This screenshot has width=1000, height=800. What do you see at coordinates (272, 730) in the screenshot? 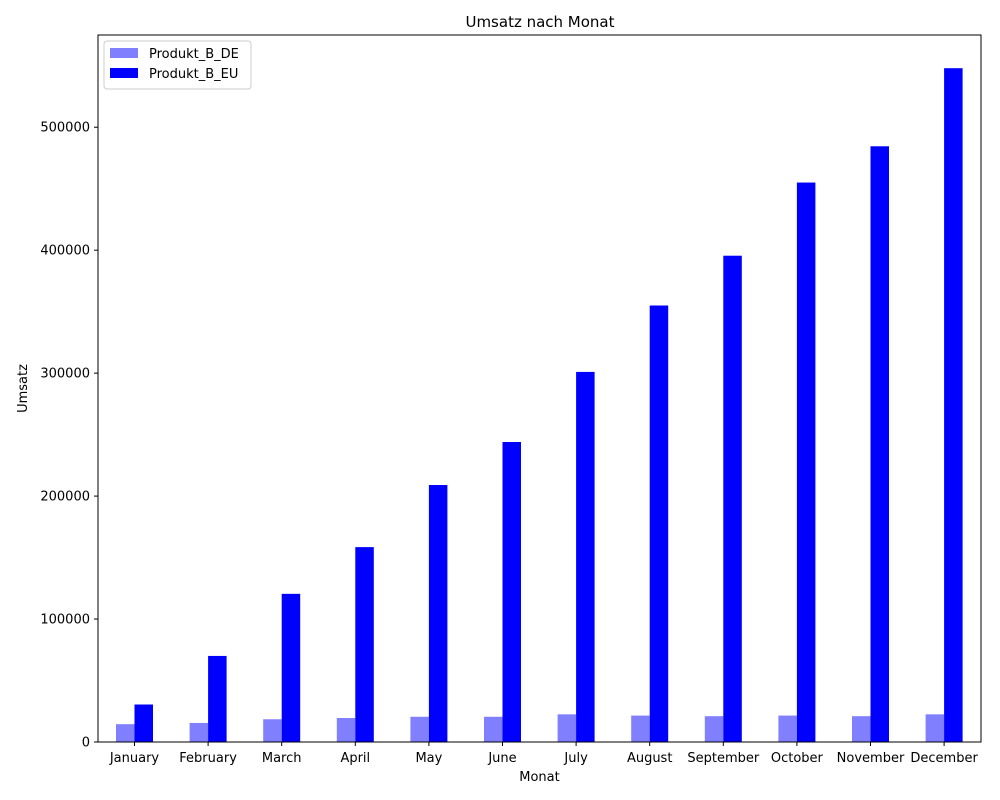
I see `bar-de-march` at bounding box center [272, 730].